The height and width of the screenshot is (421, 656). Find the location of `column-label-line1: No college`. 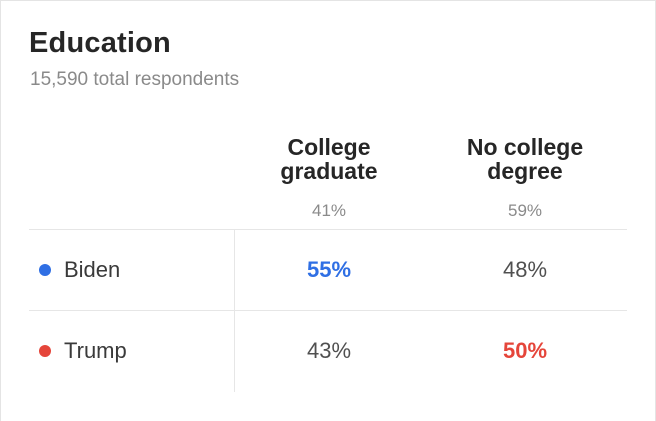

column-label-line1: No college is located at coordinates (525, 147).